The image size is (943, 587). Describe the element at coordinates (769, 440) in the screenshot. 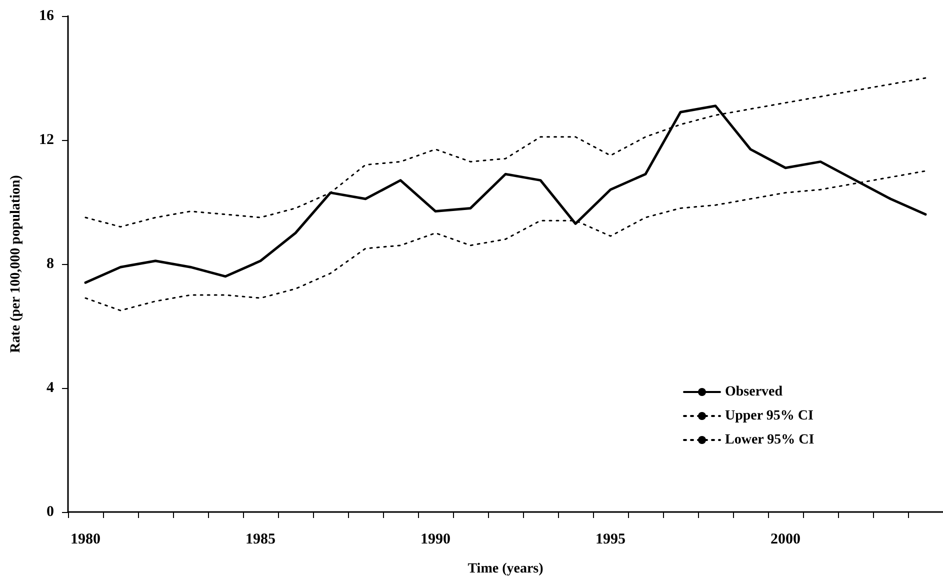

I see `legend-label: Lower 95% CI` at that location.